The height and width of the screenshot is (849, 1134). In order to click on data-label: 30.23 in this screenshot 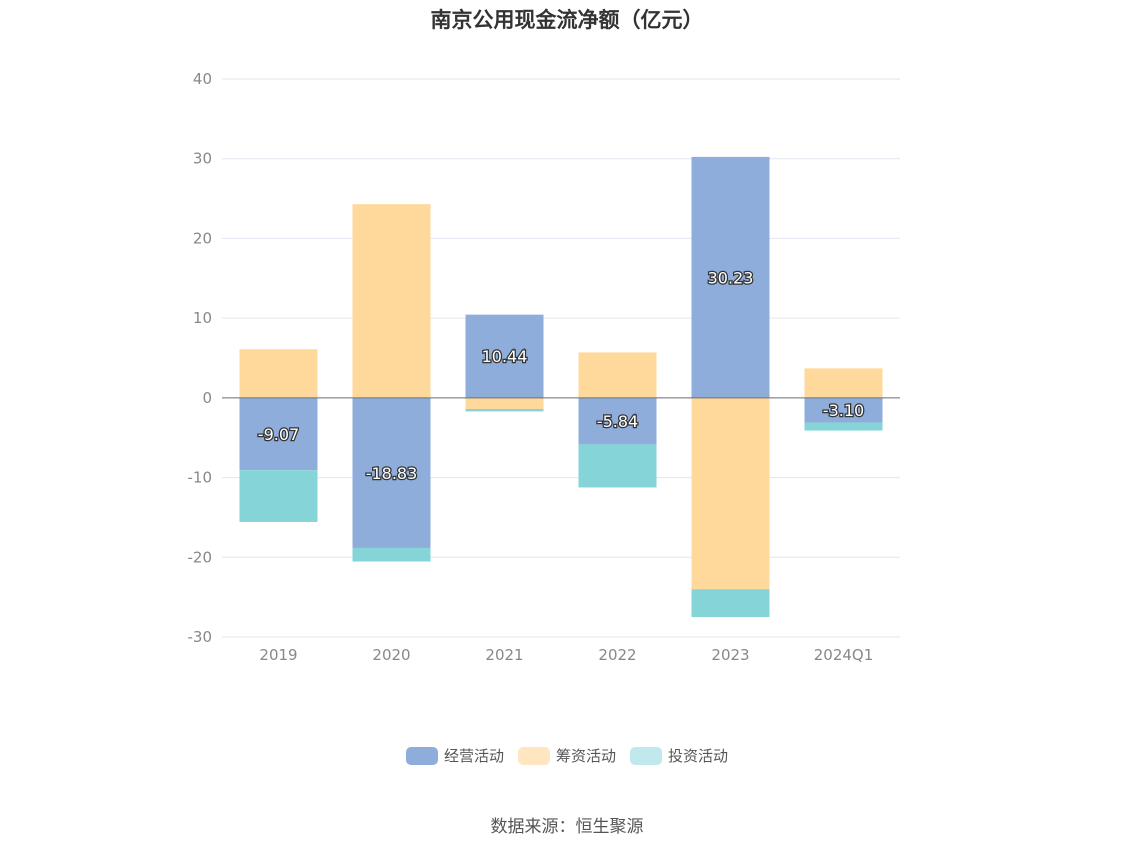, I will do `click(731, 277)`.